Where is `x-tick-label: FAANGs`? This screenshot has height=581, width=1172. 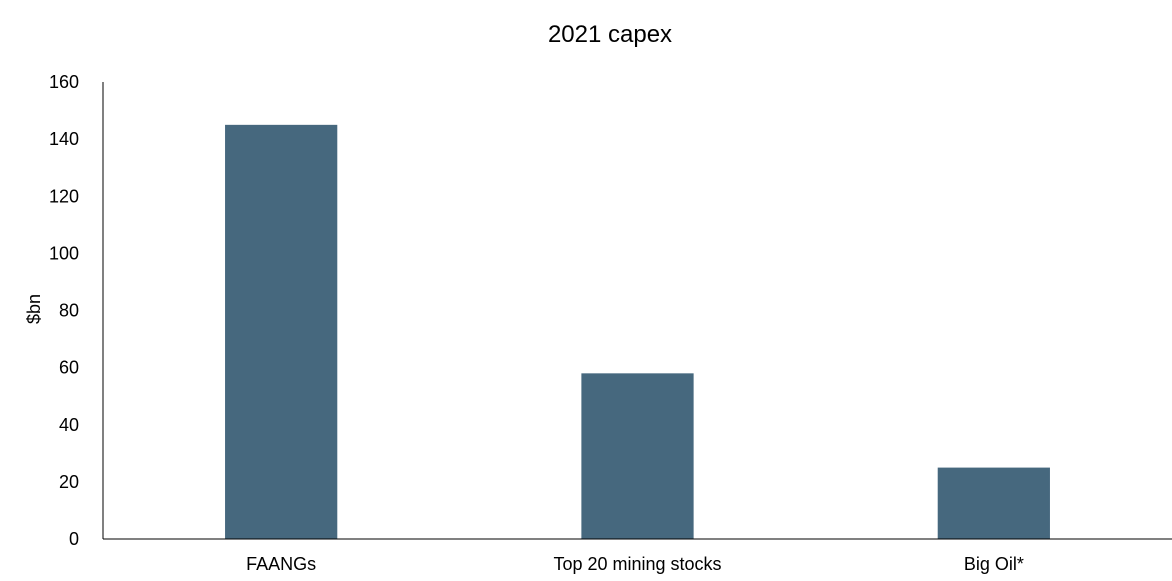 x-tick-label: FAANGs is located at coordinates (281, 564).